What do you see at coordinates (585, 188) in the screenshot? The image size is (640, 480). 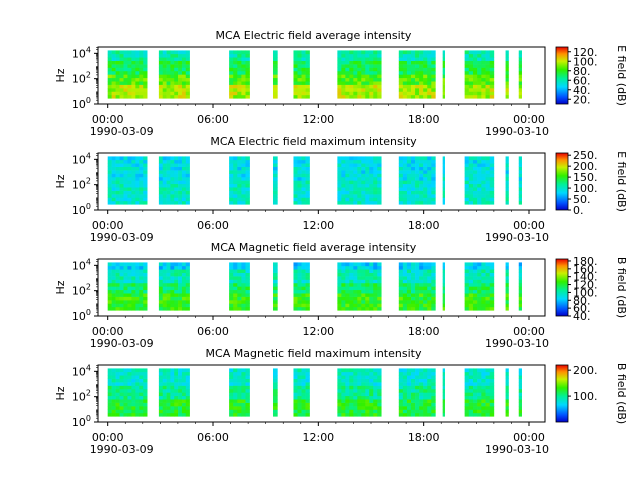 I see `colorbar-tick-label: 100.` at bounding box center [585, 188].